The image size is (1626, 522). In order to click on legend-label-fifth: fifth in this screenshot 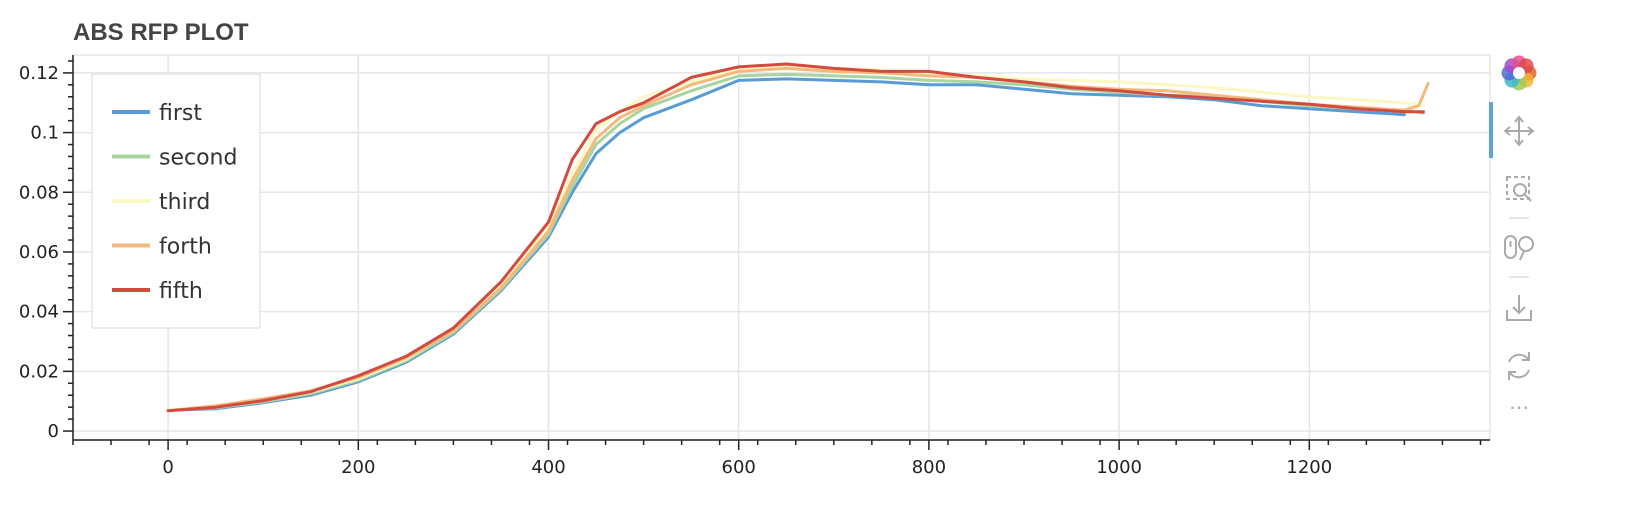, I will do `click(181, 291)`.